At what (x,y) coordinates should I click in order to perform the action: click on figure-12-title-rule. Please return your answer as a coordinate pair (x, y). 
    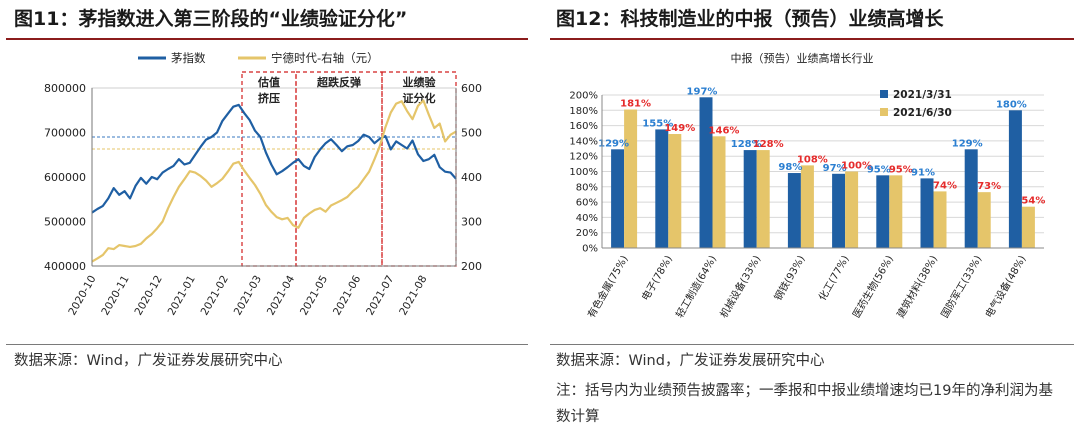
    Looking at the image, I should click on (812, 39).